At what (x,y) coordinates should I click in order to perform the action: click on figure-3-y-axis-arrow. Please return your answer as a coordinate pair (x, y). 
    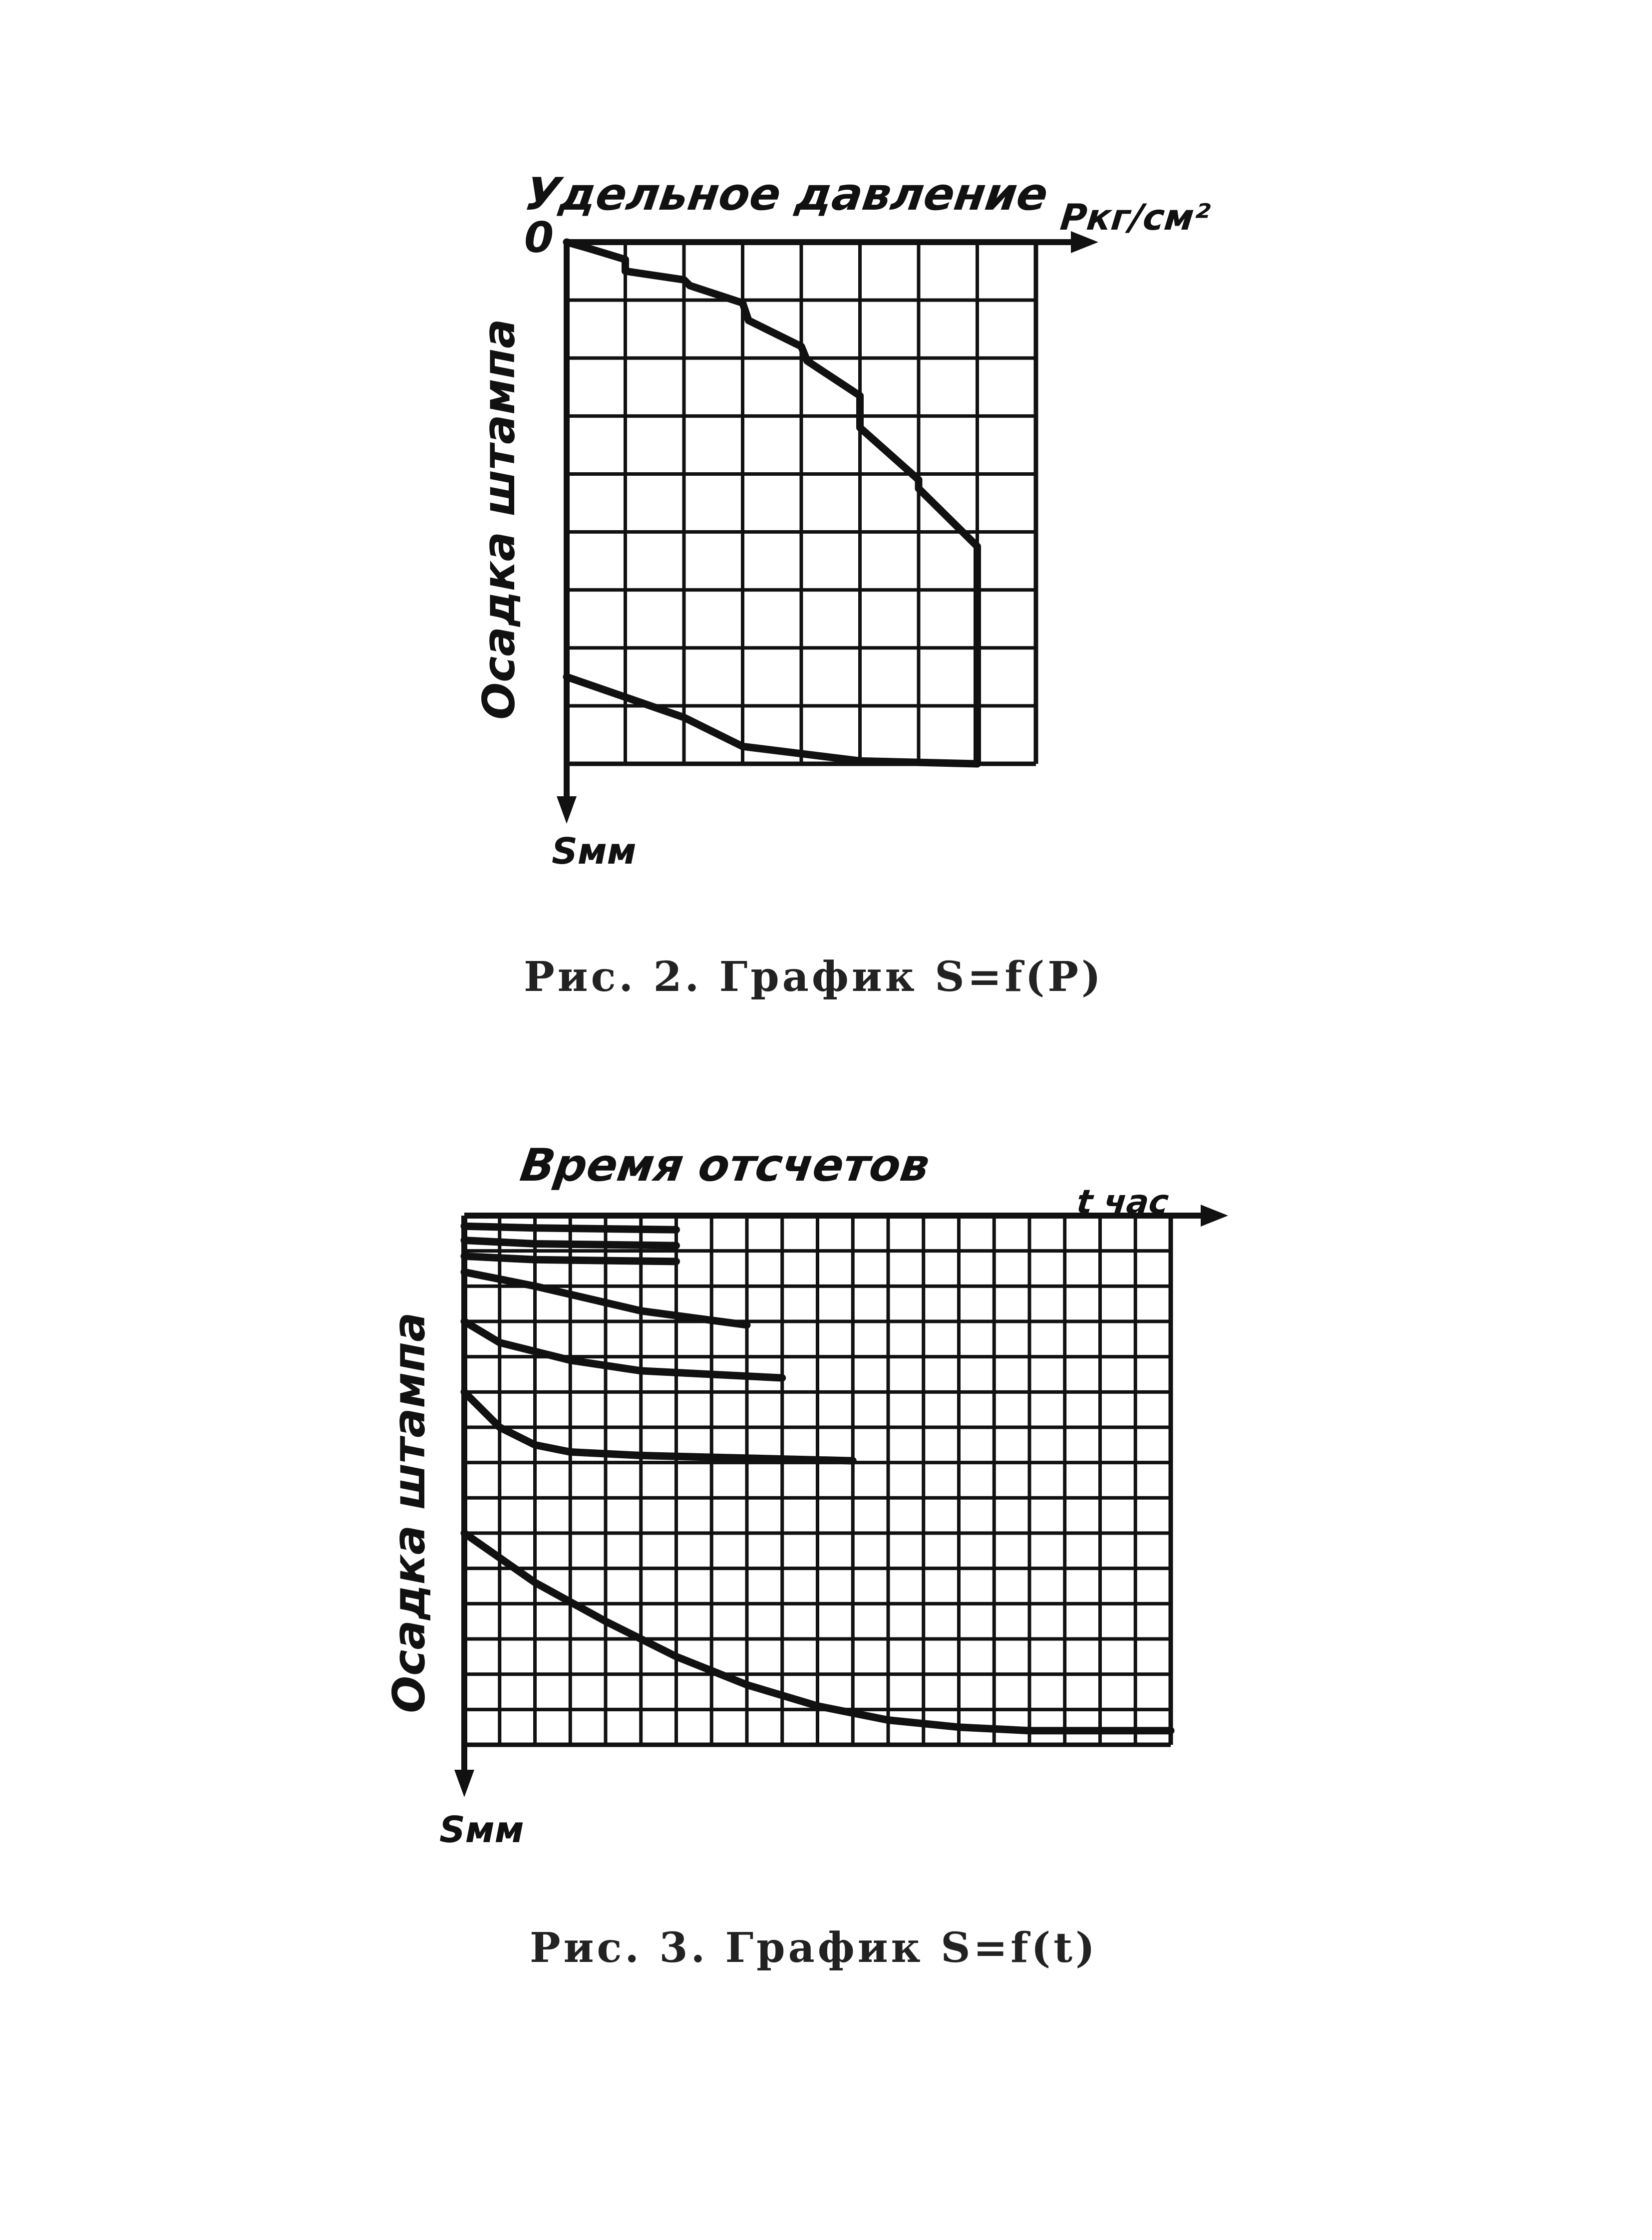
    Looking at the image, I should click on (464, 1783).